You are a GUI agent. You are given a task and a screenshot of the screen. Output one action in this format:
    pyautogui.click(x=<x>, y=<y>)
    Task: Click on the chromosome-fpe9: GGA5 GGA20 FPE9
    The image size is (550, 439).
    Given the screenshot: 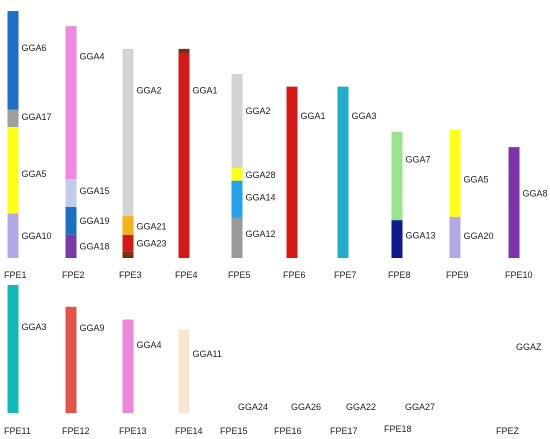 What is the action you would take?
    pyautogui.click(x=470, y=204)
    